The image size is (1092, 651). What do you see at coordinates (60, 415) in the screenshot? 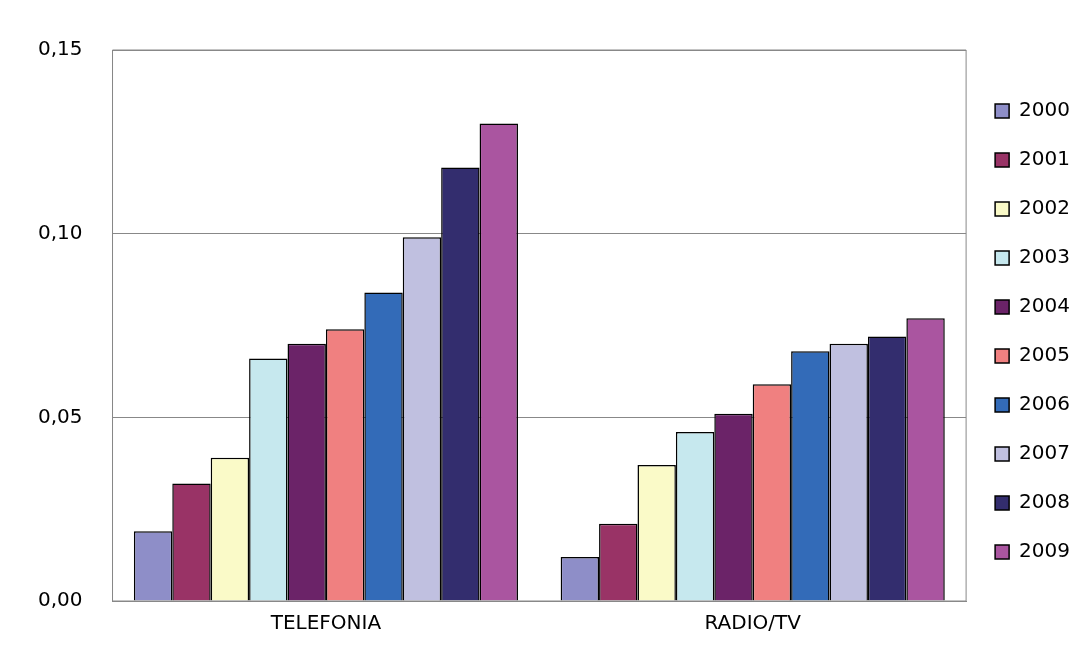
I see `y-tick-label: 0,05` at bounding box center [60, 415].